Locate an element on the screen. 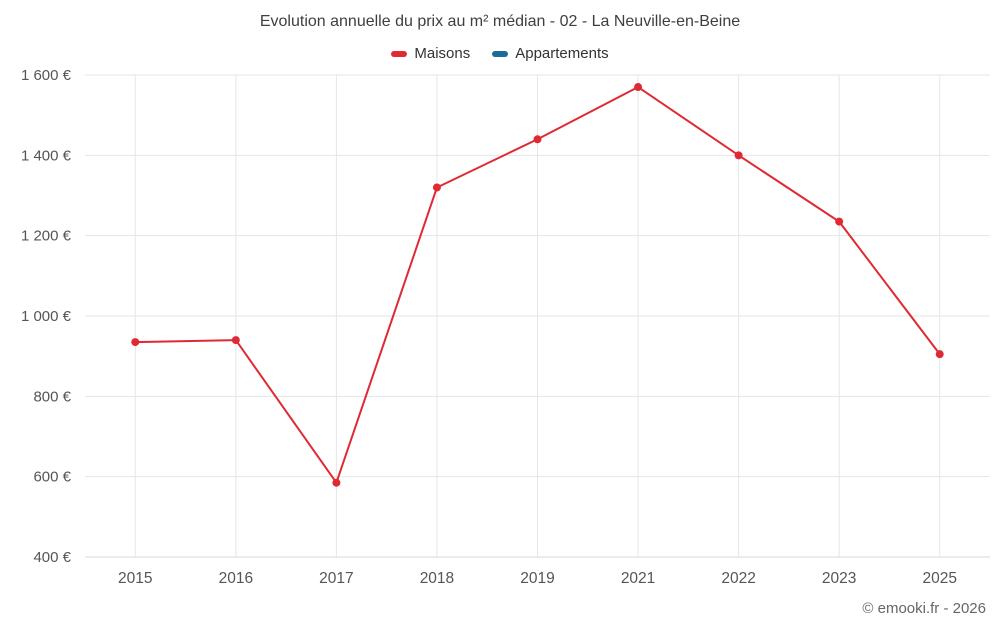 The height and width of the screenshot is (625, 1000). footer-credit: © emooki.fr - 2026 is located at coordinates (924, 608).